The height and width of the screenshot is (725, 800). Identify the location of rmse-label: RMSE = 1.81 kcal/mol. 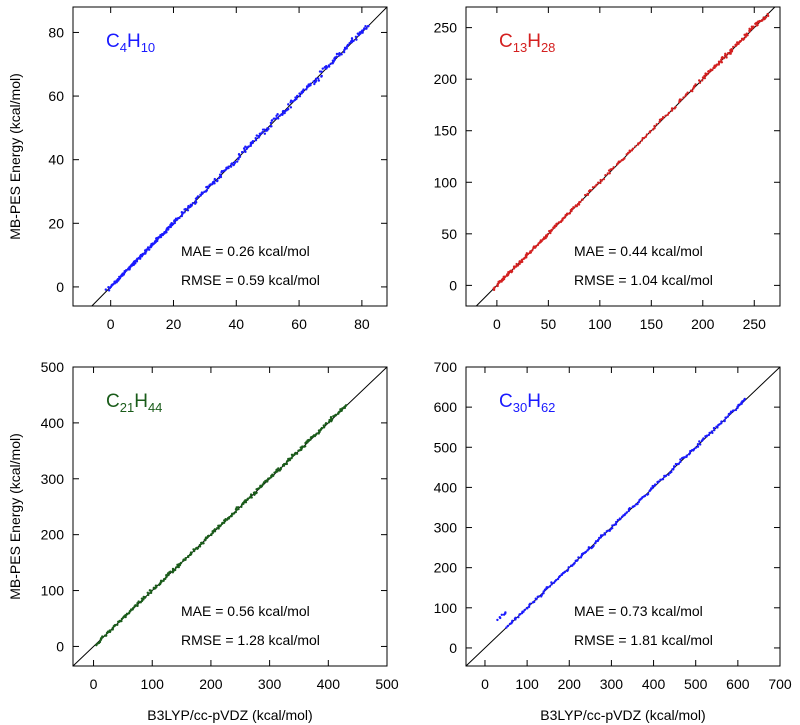
(643, 640).